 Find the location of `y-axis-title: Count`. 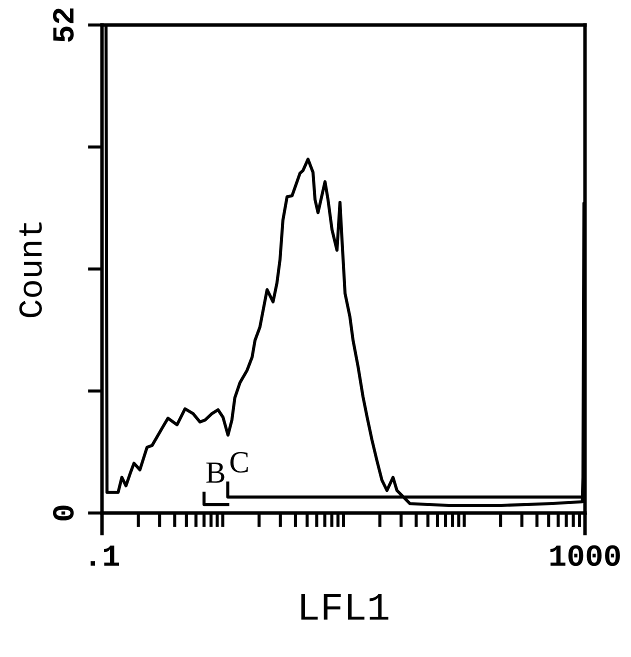

y-axis-title: Count is located at coordinates (30, 270).